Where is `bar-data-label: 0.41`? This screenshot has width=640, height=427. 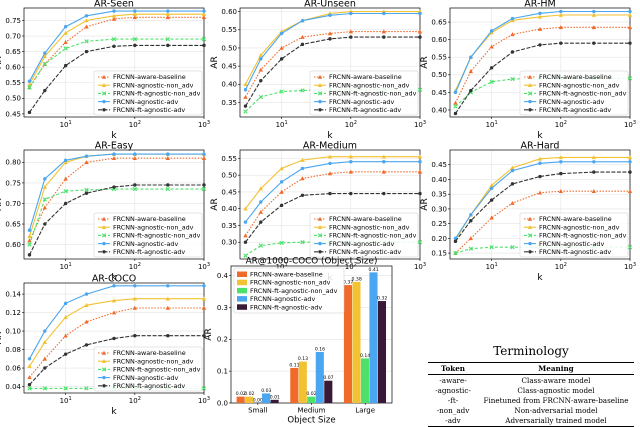 bar-data-label: 0.41 is located at coordinates (374, 270).